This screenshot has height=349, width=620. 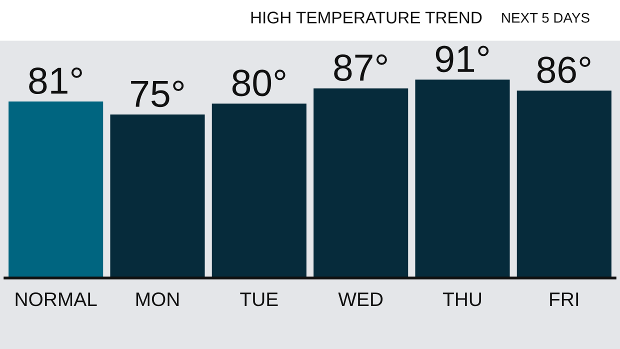 I want to click on data-label: 91°, so click(x=462, y=59).